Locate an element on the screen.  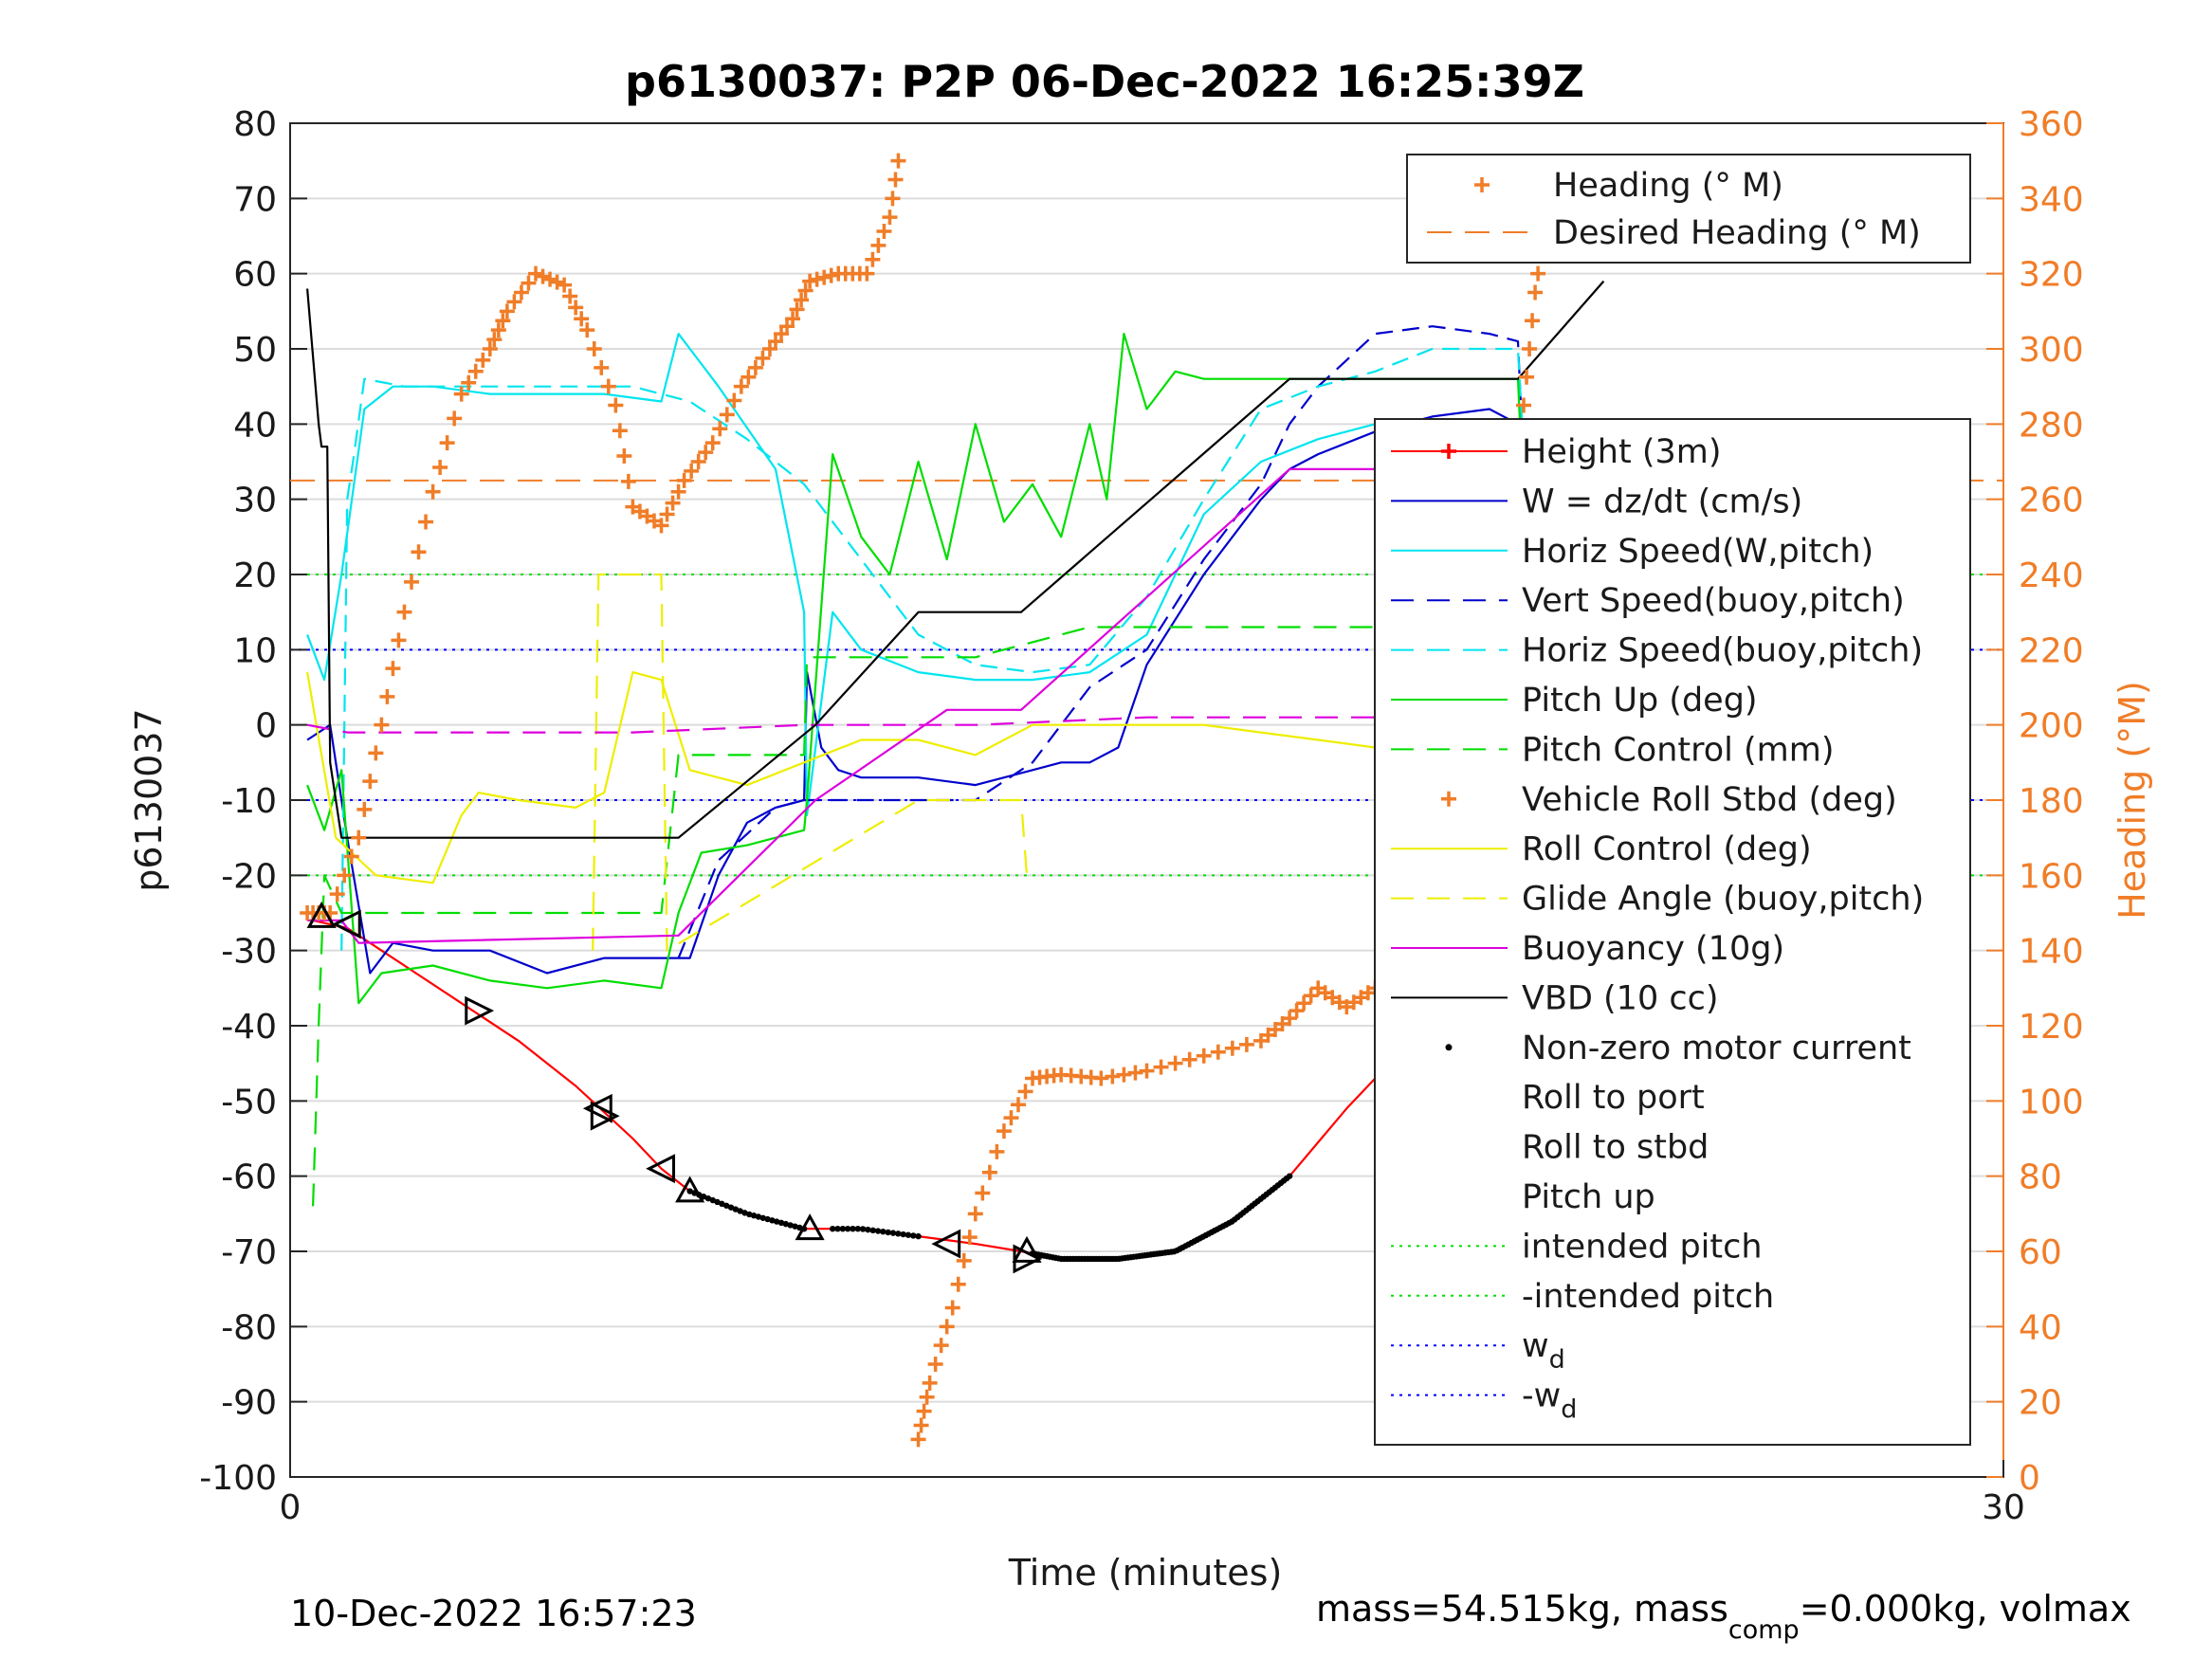
legend-swatch-dot is located at coordinates (1449, 1047).